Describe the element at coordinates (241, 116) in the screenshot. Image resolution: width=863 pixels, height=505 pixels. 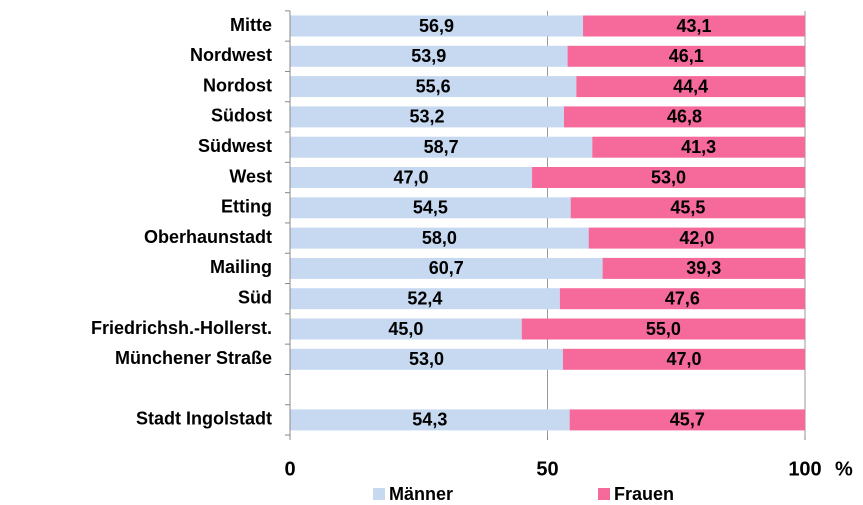
I see `y-tick-label: Südost` at that location.